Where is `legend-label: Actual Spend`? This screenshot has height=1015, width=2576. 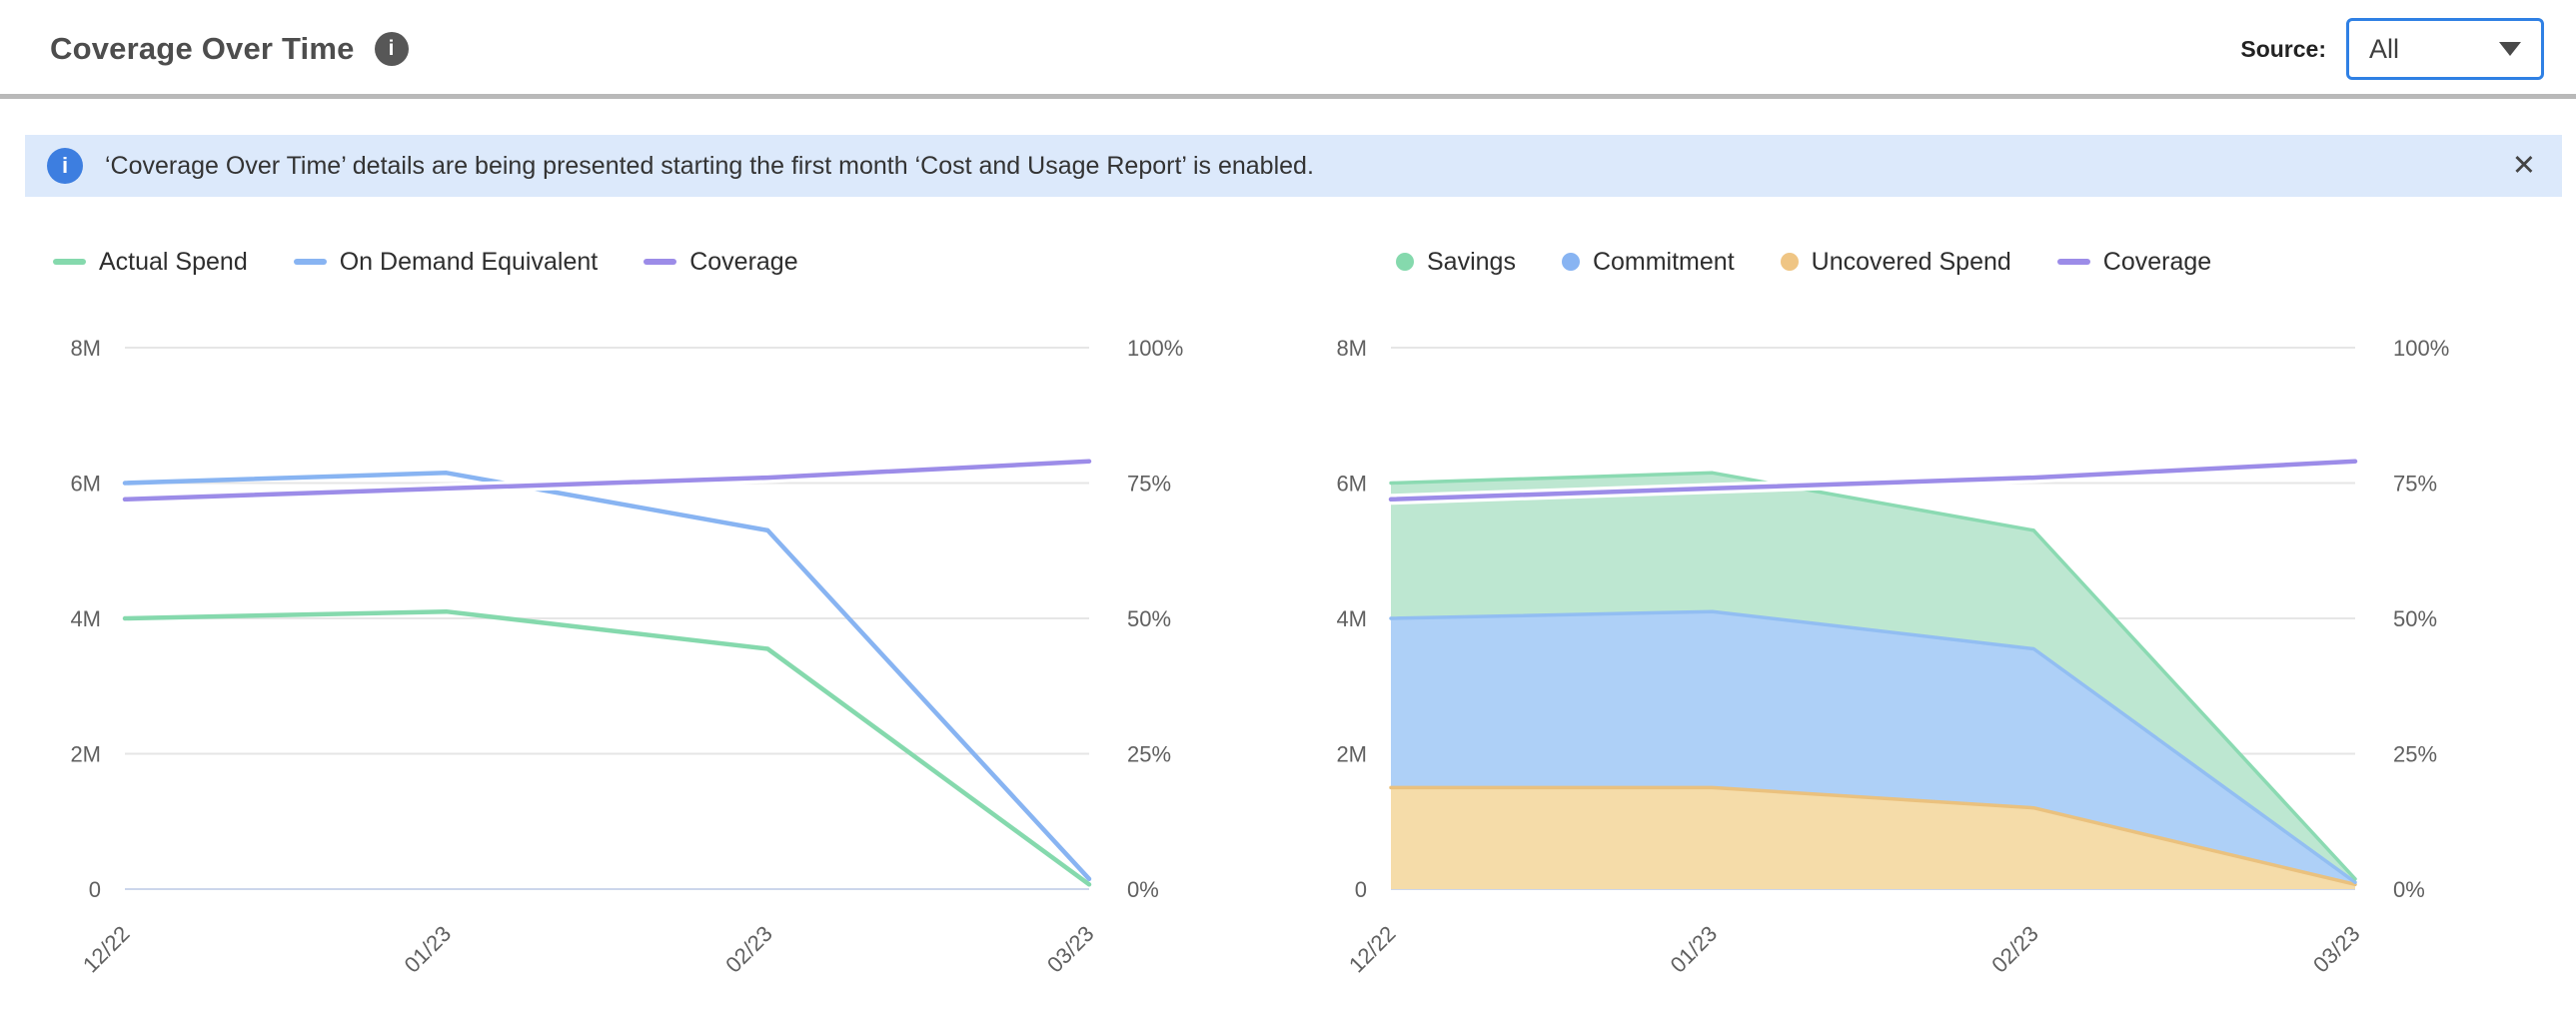
legend-label: Actual Spend is located at coordinates (173, 261).